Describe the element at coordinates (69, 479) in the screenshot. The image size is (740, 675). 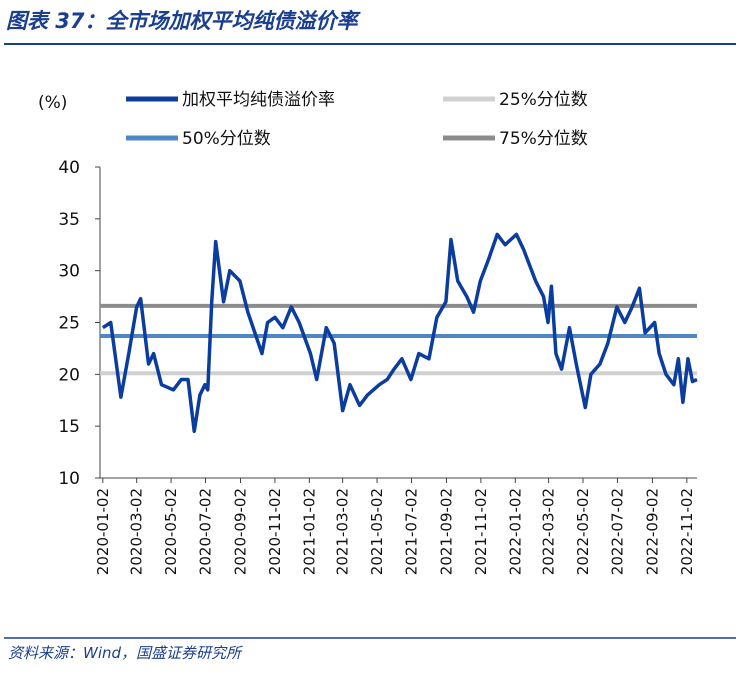
I see `y-tick-label: 10` at that location.